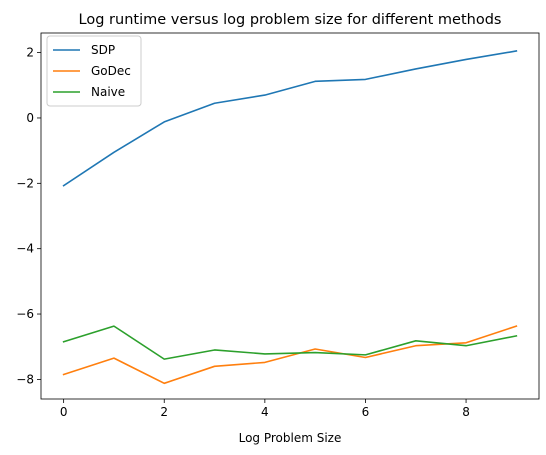 The height and width of the screenshot is (455, 546). Describe the element at coordinates (64, 412) in the screenshot. I see `x-tick-label: 0` at that location.